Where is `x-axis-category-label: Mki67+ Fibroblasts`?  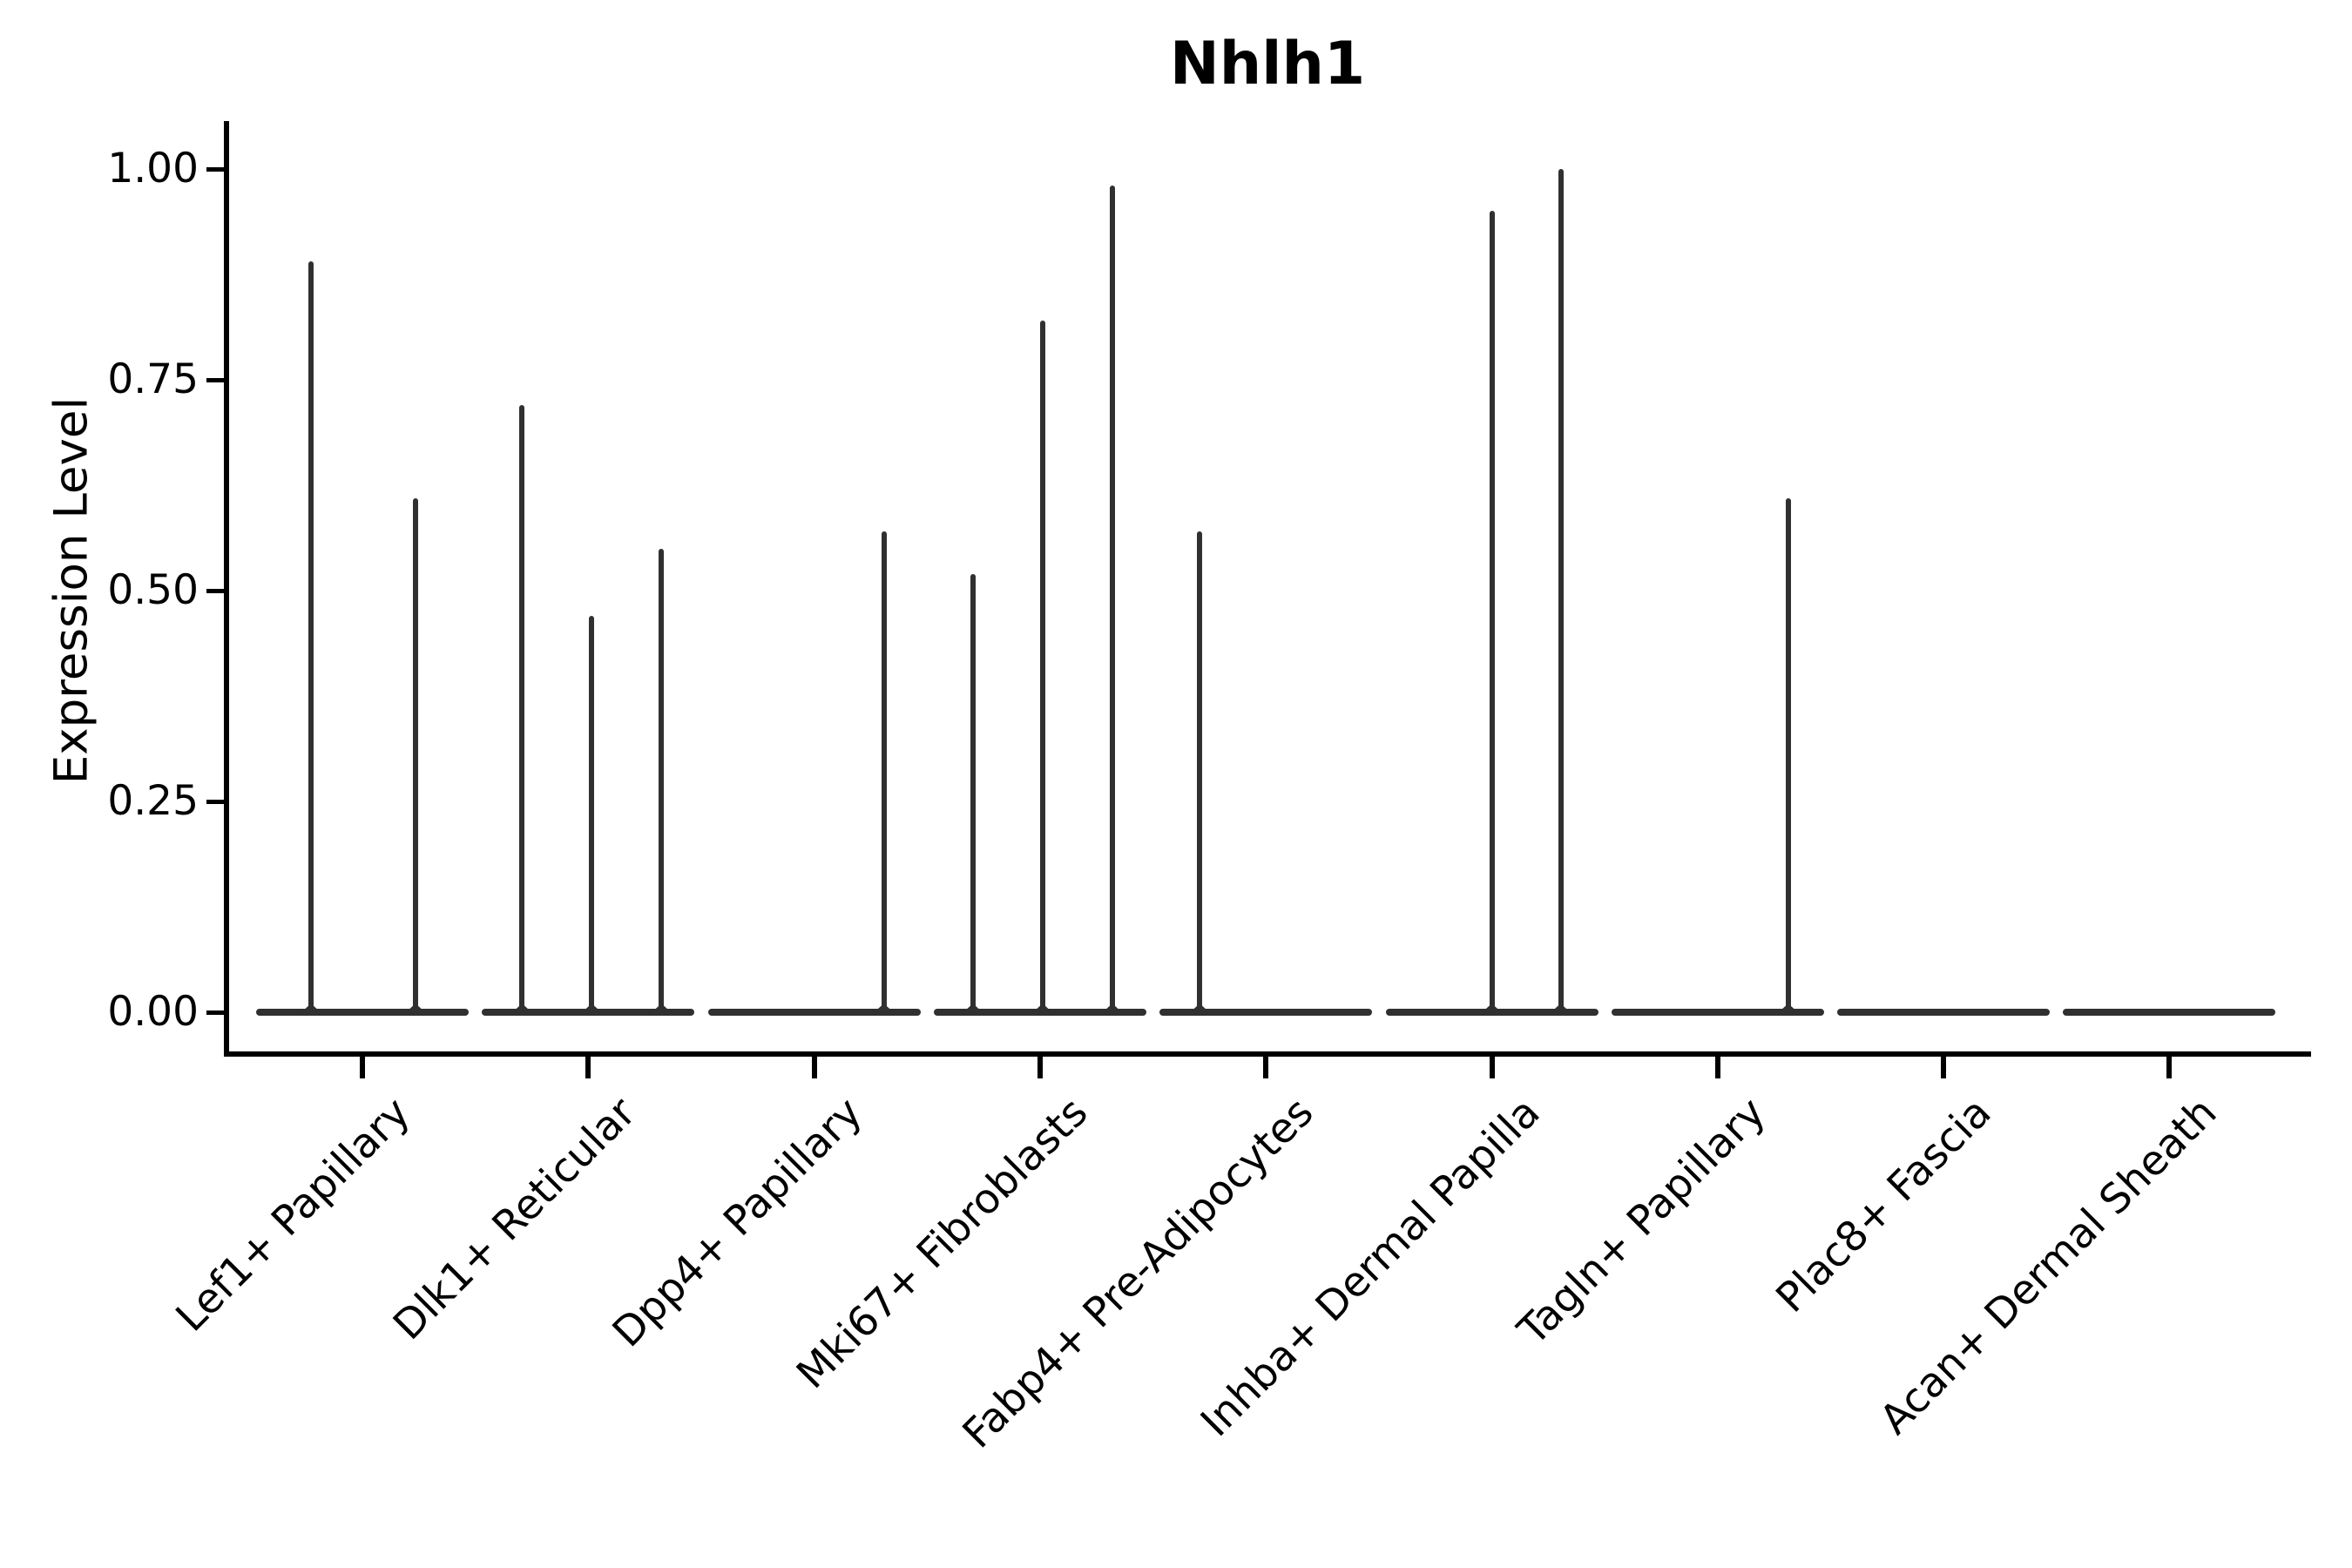
x-axis-category-label: Mki67+ Fibroblasts is located at coordinates (943, 1243).